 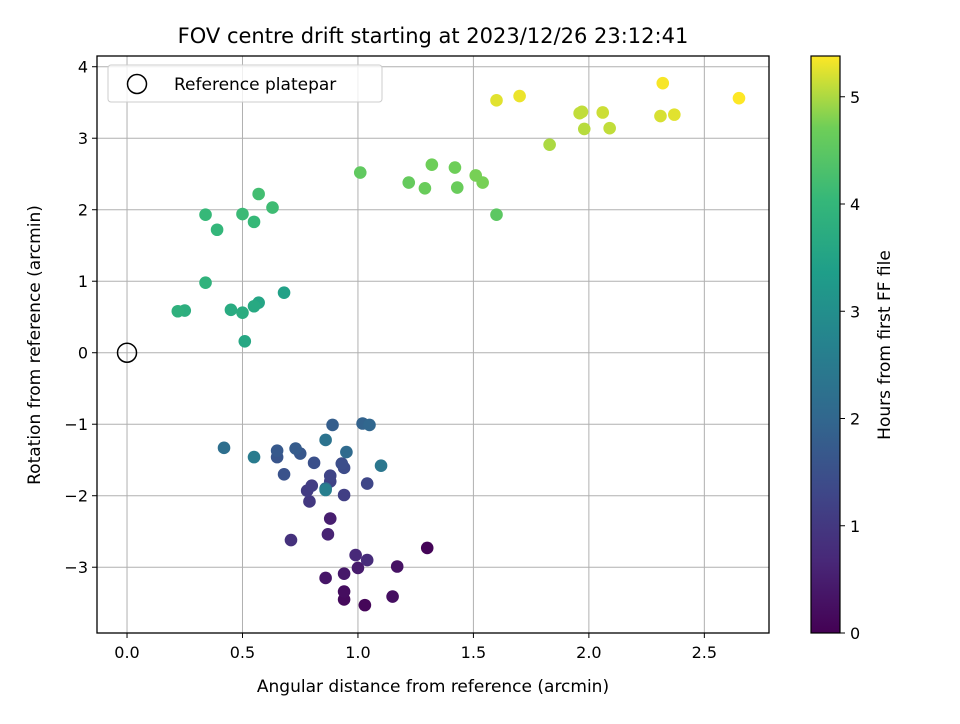 What do you see at coordinates (855, 526) in the screenshot?
I see `colorbar-tick-label: 1` at bounding box center [855, 526].